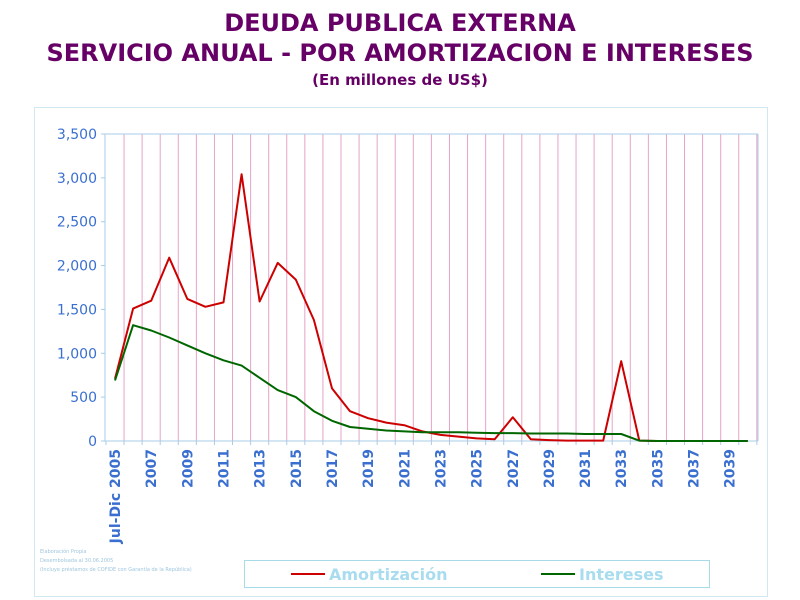 The width and height of the screenshot is (800, 600). Describe the element at coordinates (77, 354) in the screenshot. I see `y-tick-label: 1,000` at that location.